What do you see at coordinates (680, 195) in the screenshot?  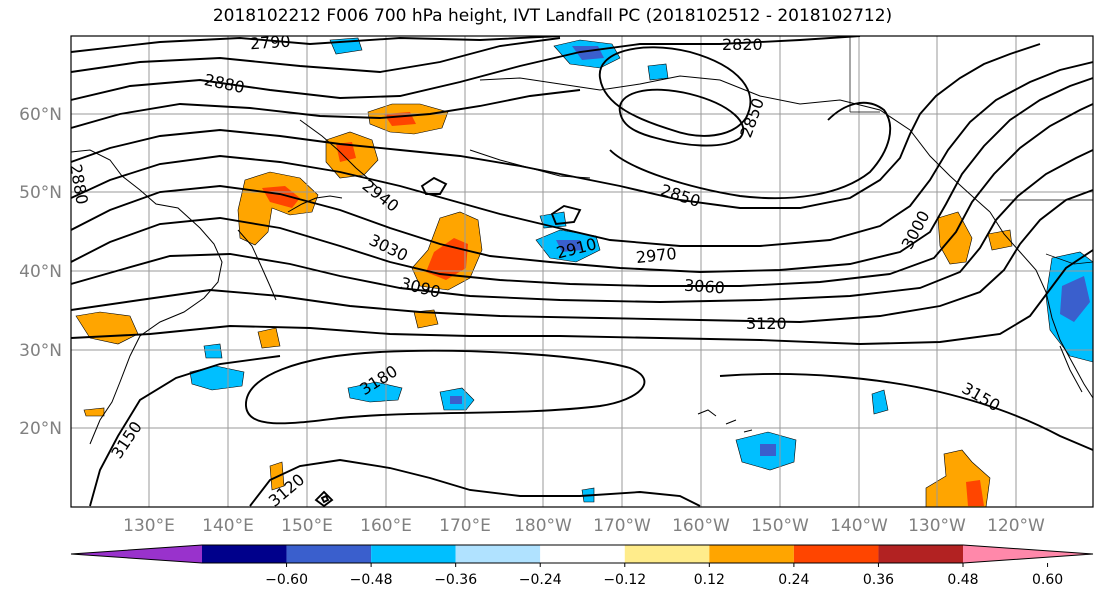 I see `contour-label: 2850` at bounding box center [680, 195].